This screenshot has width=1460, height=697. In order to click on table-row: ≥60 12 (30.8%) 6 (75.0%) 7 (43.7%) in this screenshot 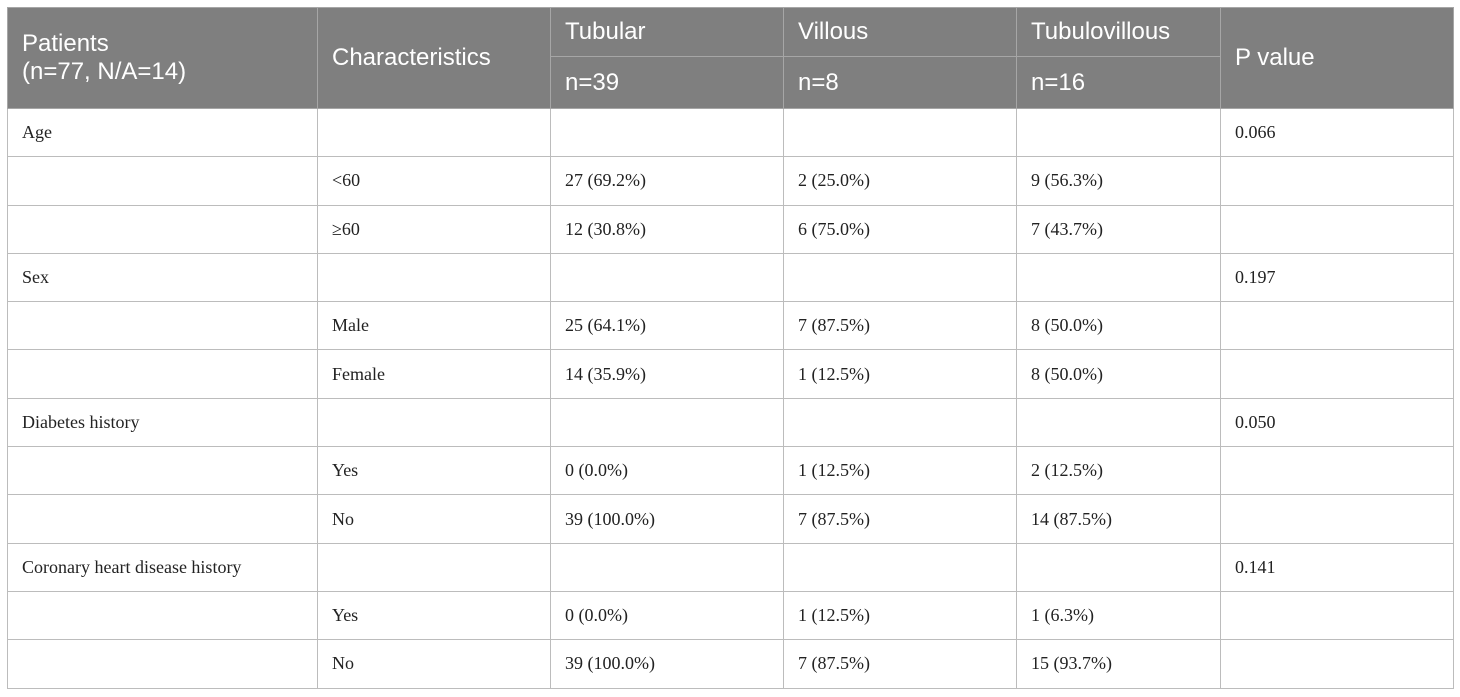, I will do `click(730, 229)`.